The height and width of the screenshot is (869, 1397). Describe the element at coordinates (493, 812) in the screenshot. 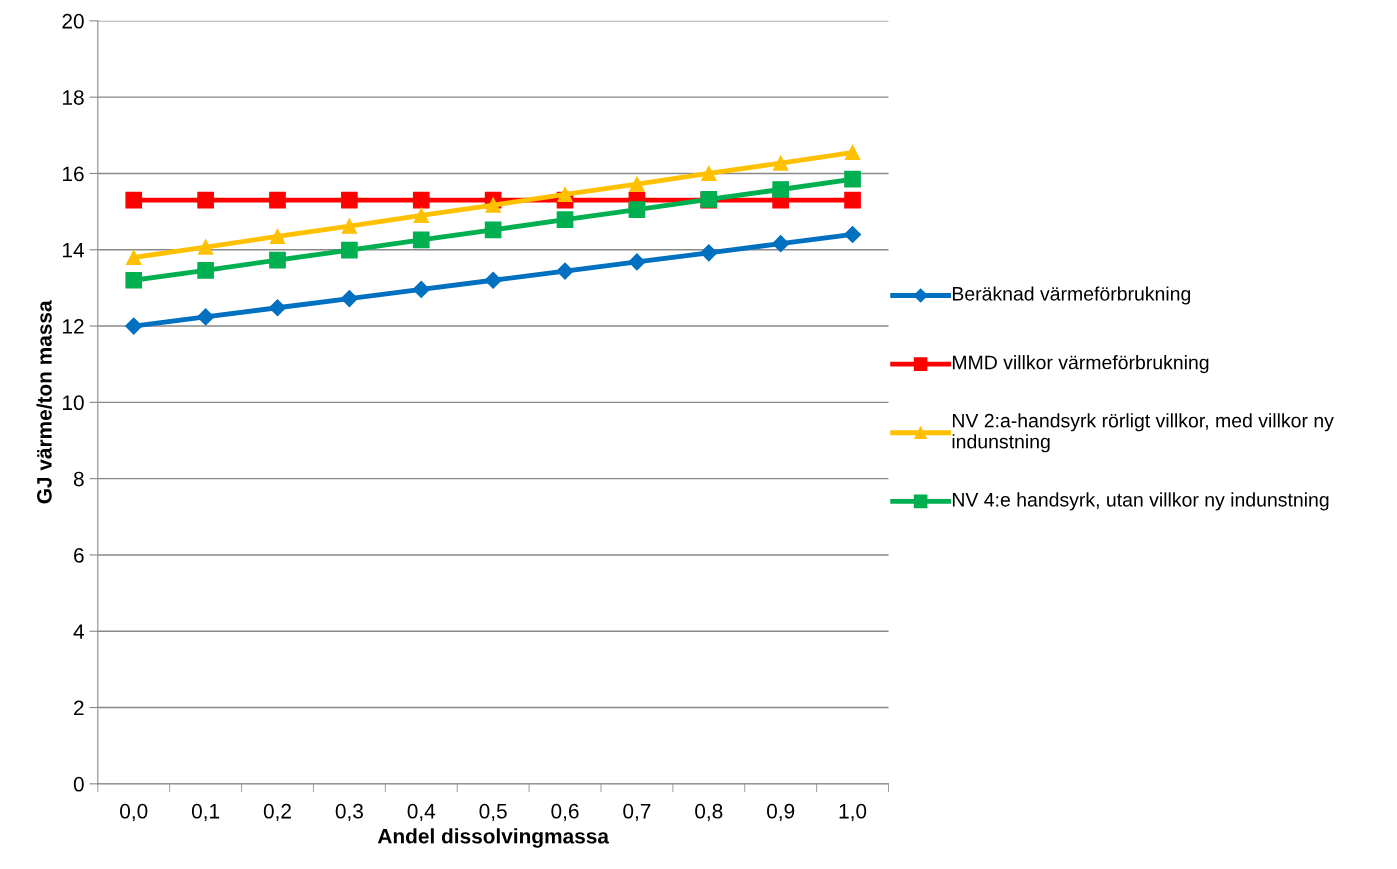

I see `x-tick-label: 0,5` at that location.